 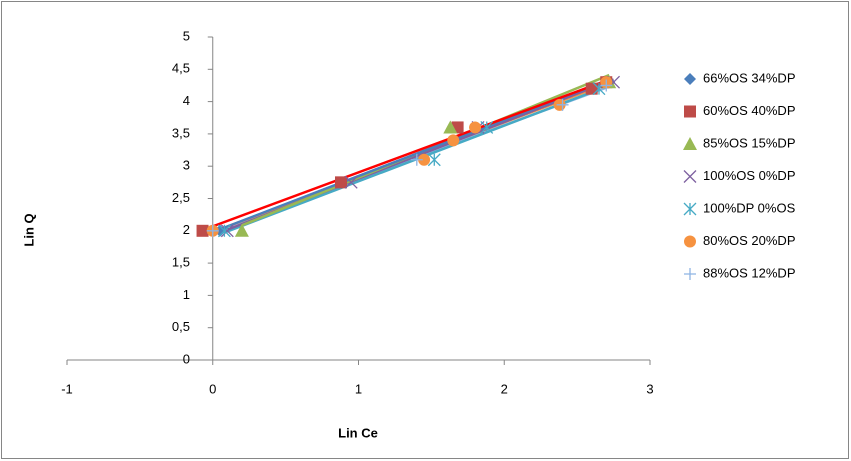 I want to click on x-tick-label: 3, so click(x=649, y=388).